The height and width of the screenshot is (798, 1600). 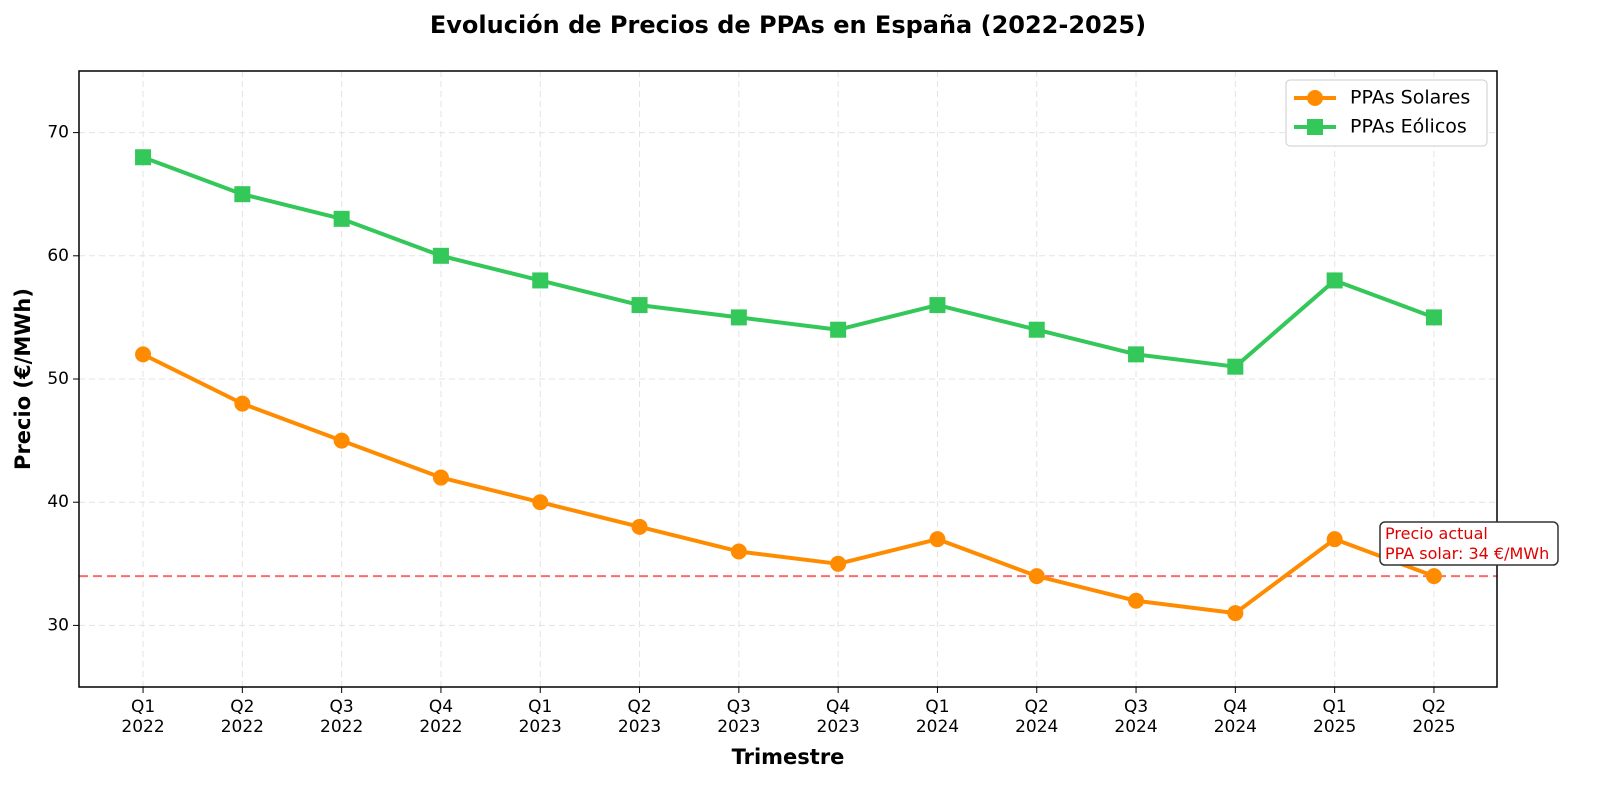 I want to click on x-tick-label: Q2 2023, so click(x=639, y=717).